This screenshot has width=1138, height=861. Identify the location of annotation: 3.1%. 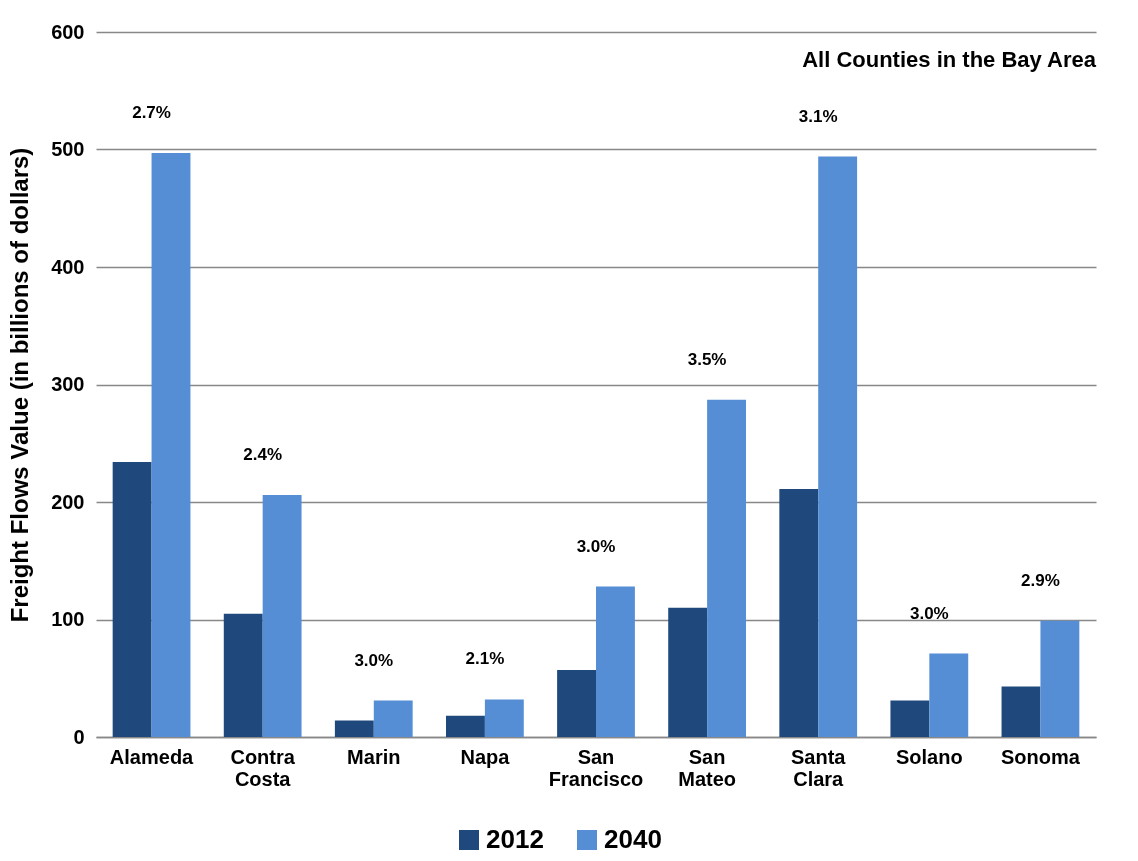
(818, 116).